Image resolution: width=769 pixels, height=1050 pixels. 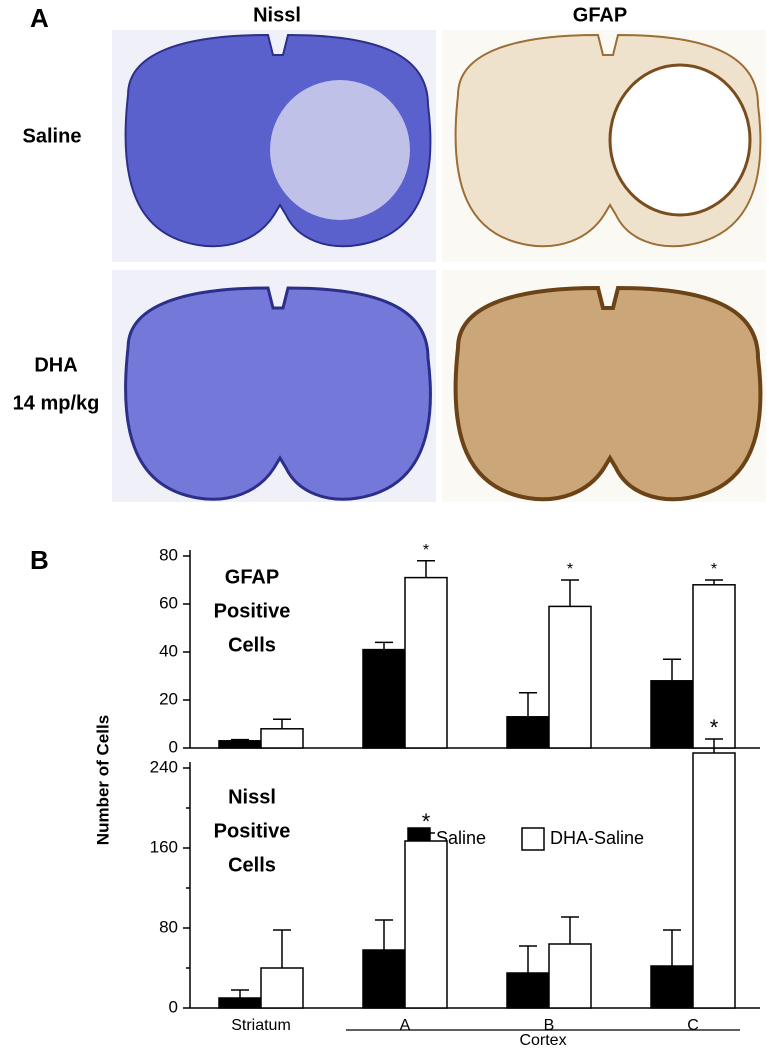 I want to click on x-tick-label: A, so click(x=405, y=1025).